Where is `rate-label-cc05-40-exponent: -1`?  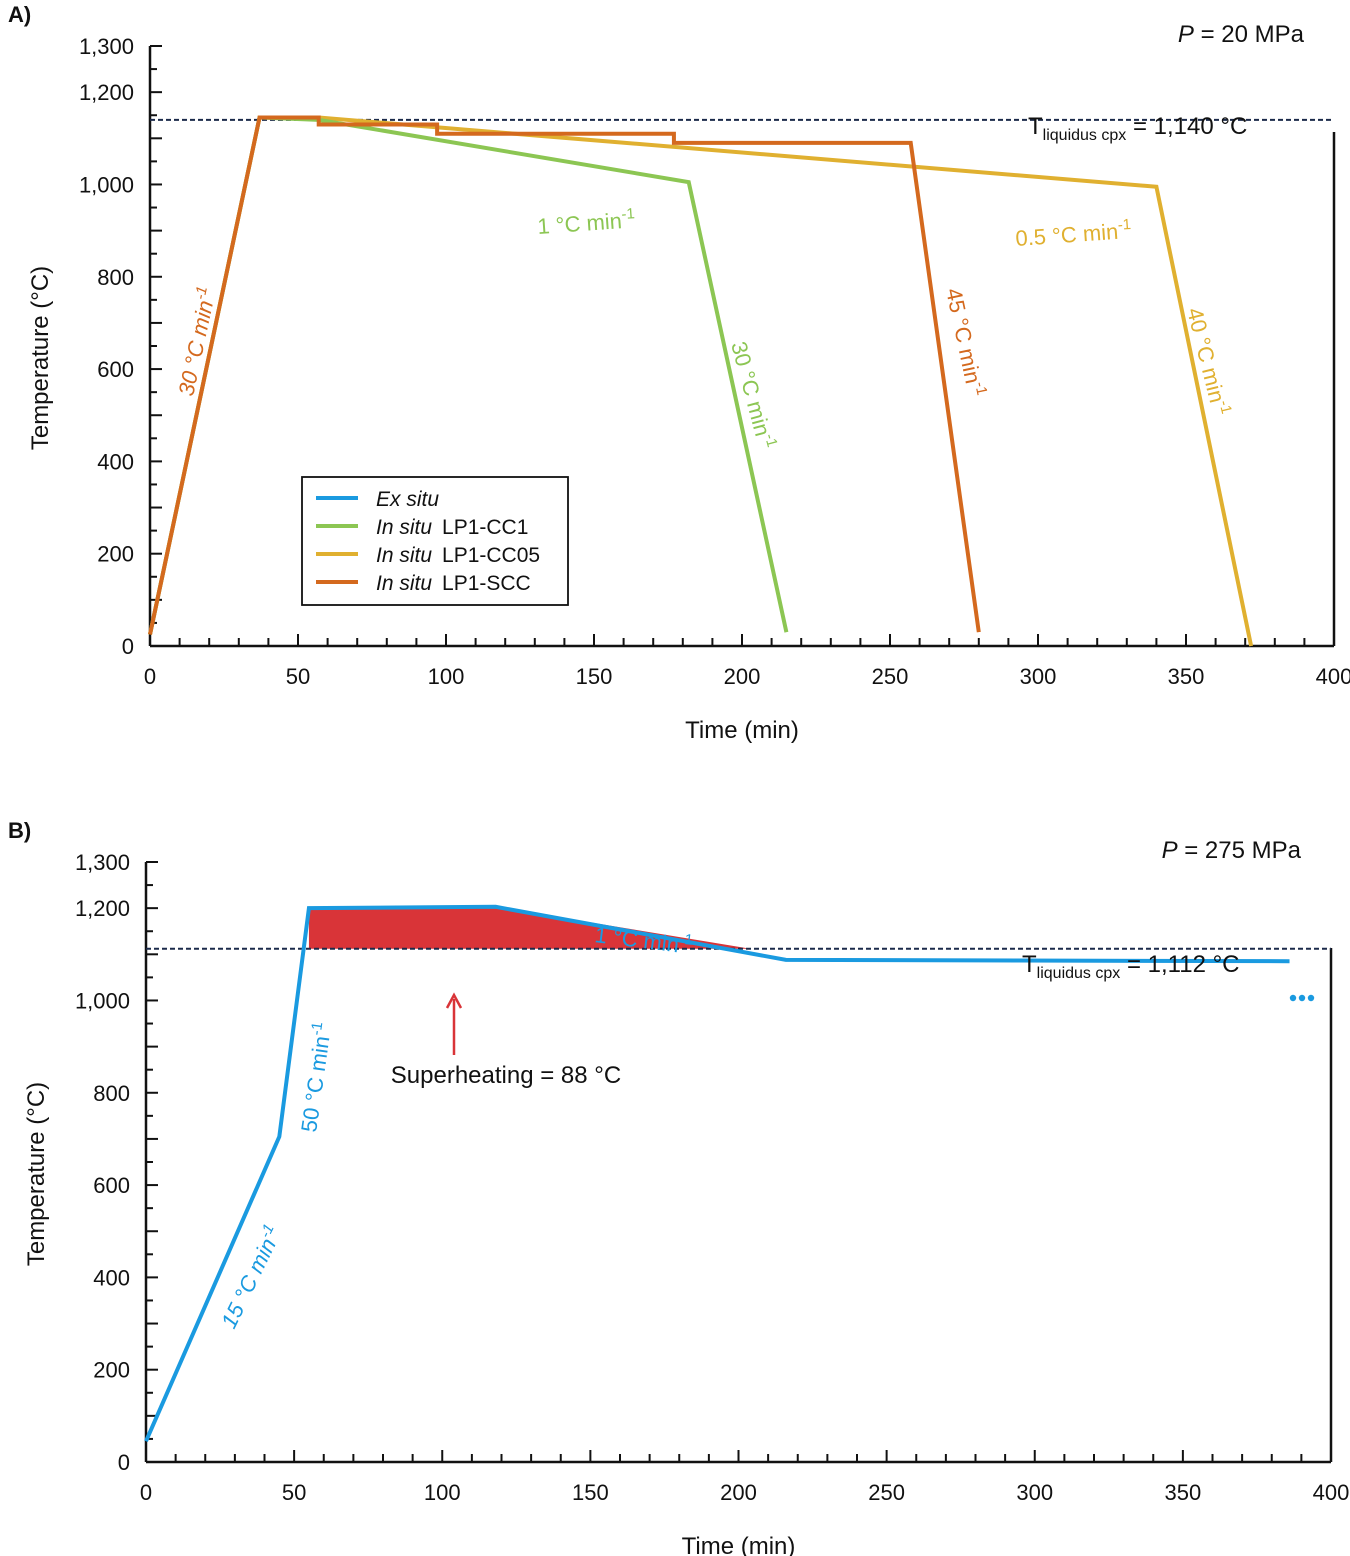
rate-label-cc05-40-exponent: -1 is located at coordinates (1225, 407).